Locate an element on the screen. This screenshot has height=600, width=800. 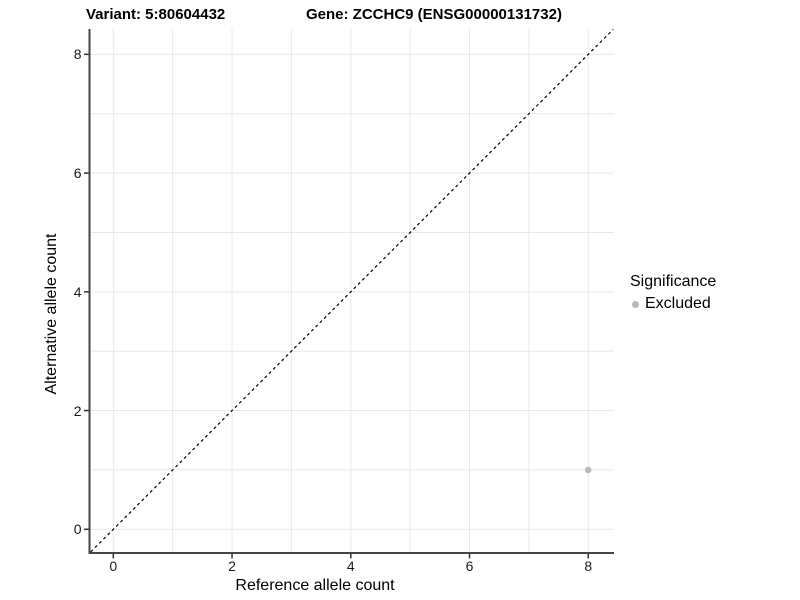
x-axis-title: Reference allele count is located at coordinates (315, 585).